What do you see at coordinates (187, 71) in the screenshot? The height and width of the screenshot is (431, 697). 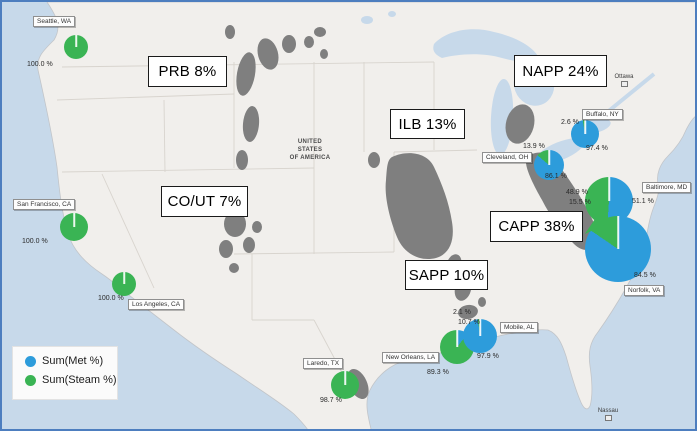 I see `basin-label-prb: PRB 8%` at bounding box center [187, 71].